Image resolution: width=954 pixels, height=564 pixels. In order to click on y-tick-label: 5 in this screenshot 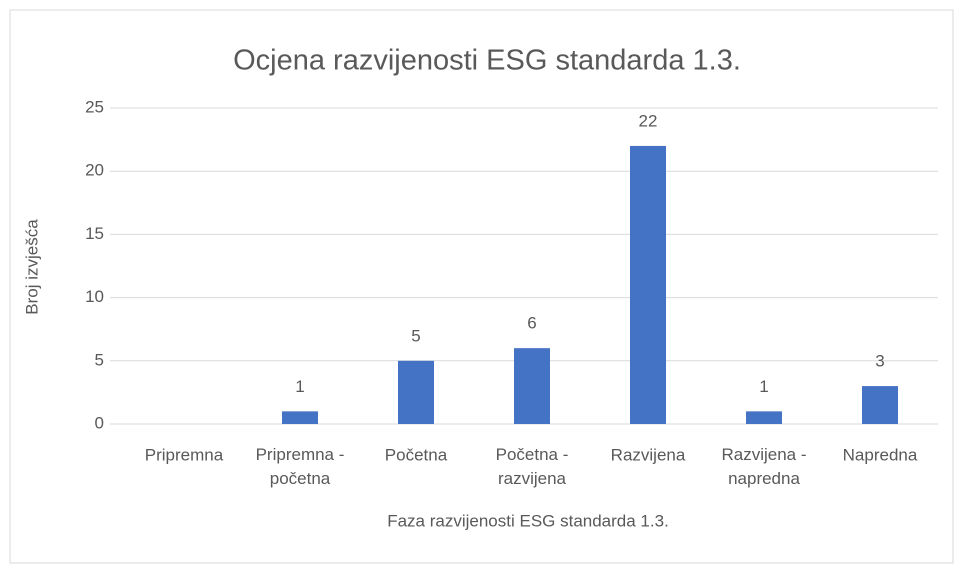, I will do `click(99, 359)`.